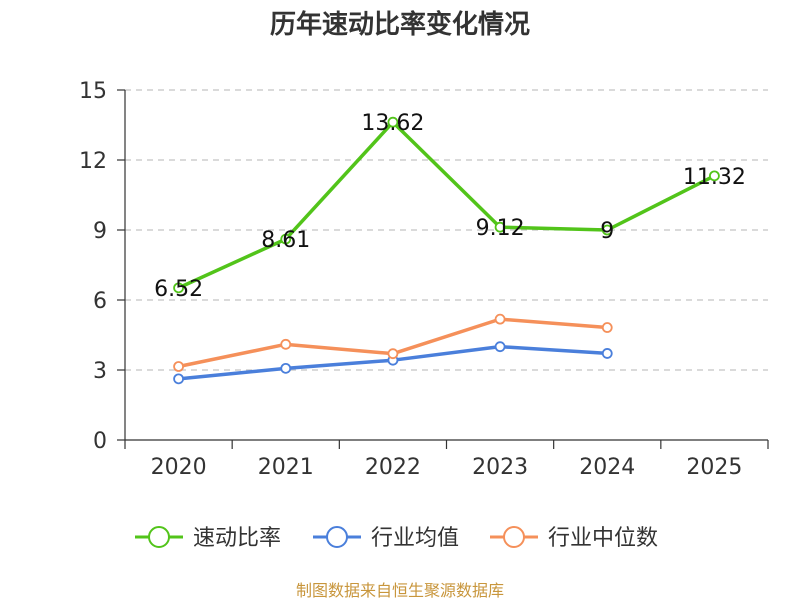 This screenshot has height=600, width=800. I want to click on legend-item-2: 行业中位数, so click(574, 538).